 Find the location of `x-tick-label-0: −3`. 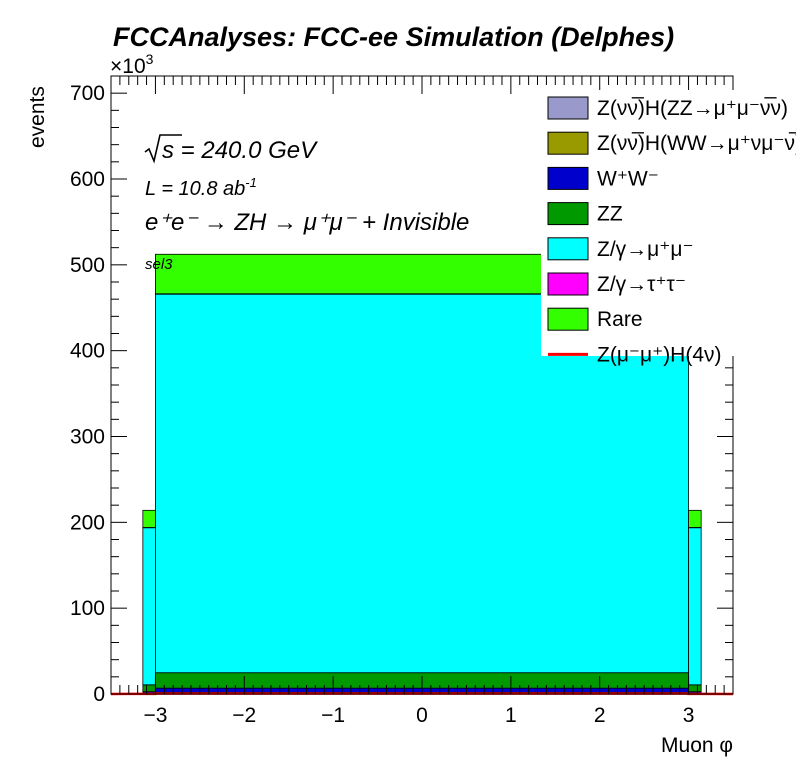

x-tick-label-0: −3 is located at coordinates (155, 715).